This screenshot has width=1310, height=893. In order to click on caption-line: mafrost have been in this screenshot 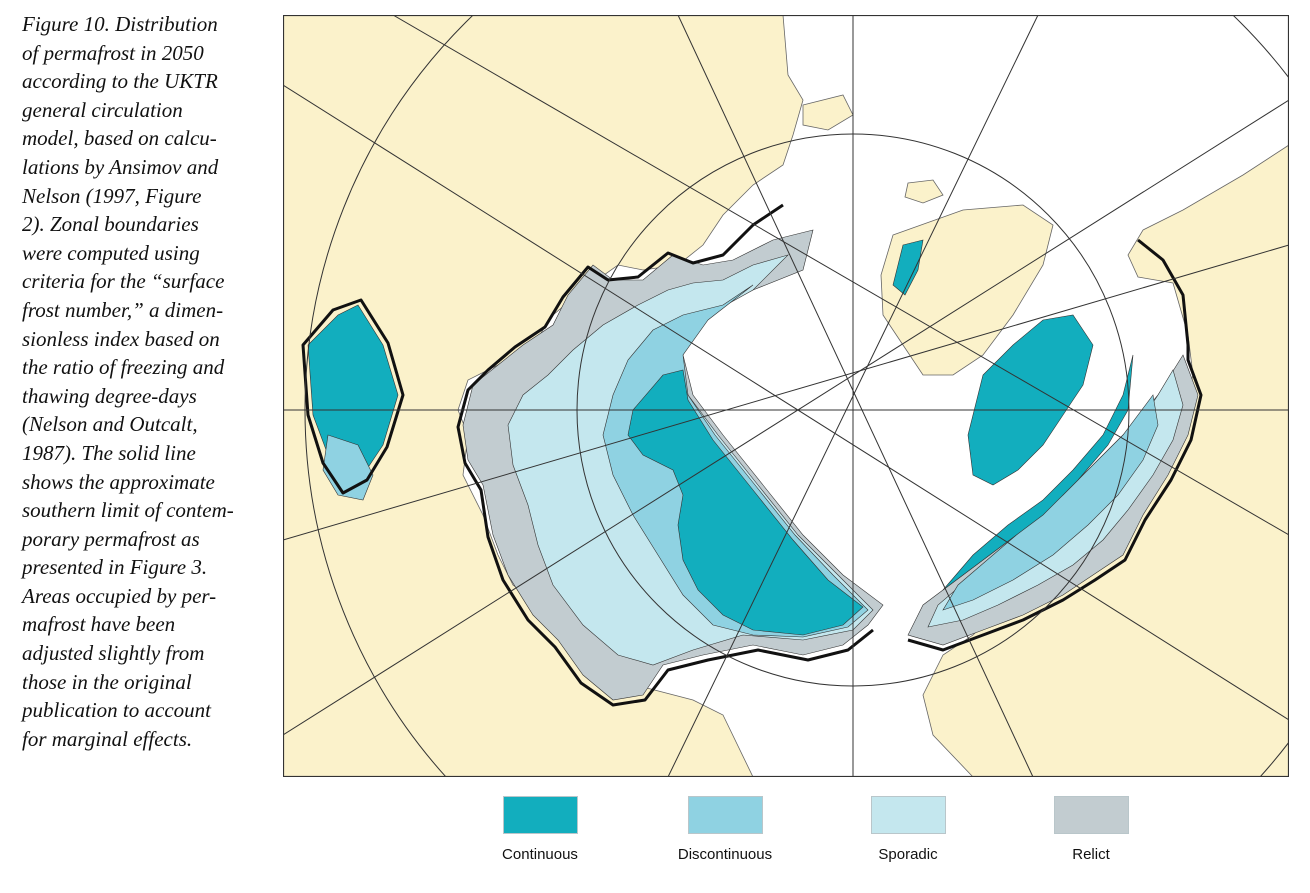, I will do `click(99, 624)`.